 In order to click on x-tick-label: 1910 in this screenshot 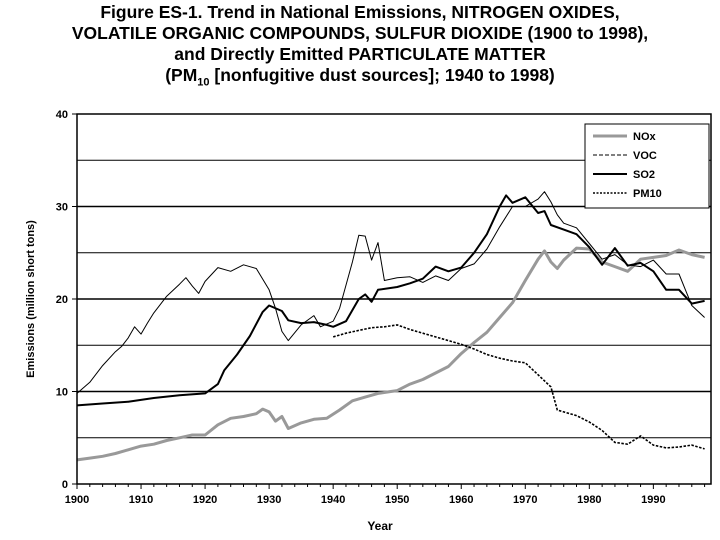, I will do `click(141, 500)`.